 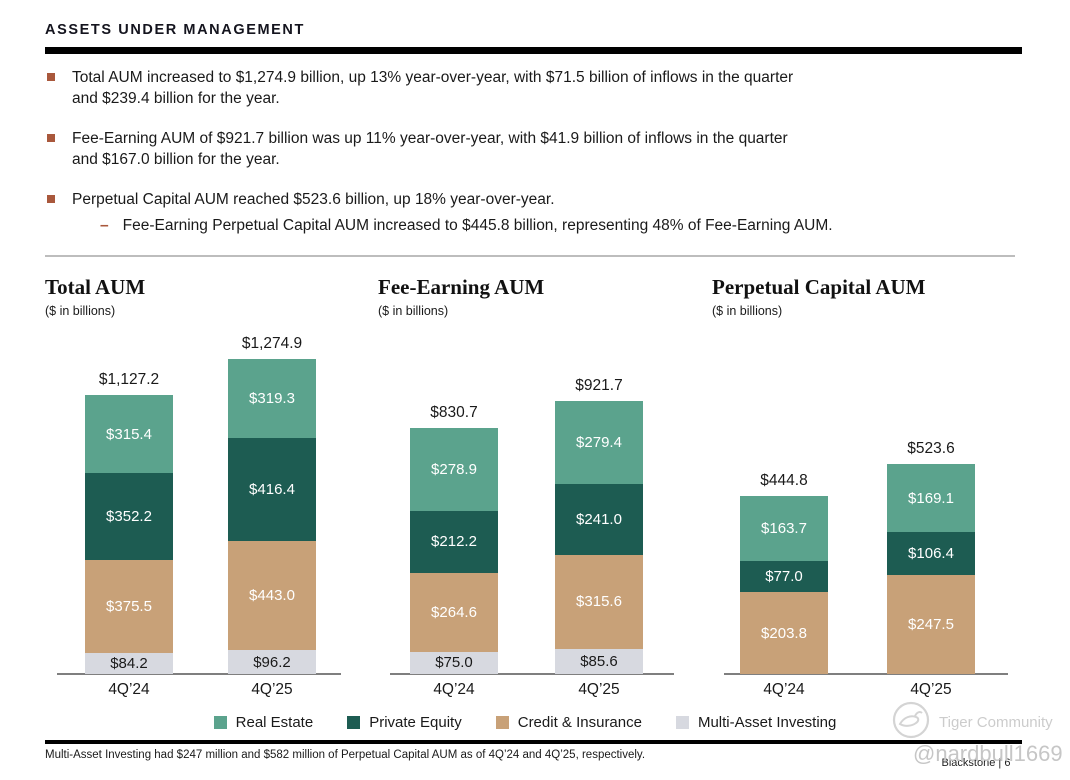 I want to click on page-title: ASSETS UNDER MANAGEMENT, so click(x=175, y=30).